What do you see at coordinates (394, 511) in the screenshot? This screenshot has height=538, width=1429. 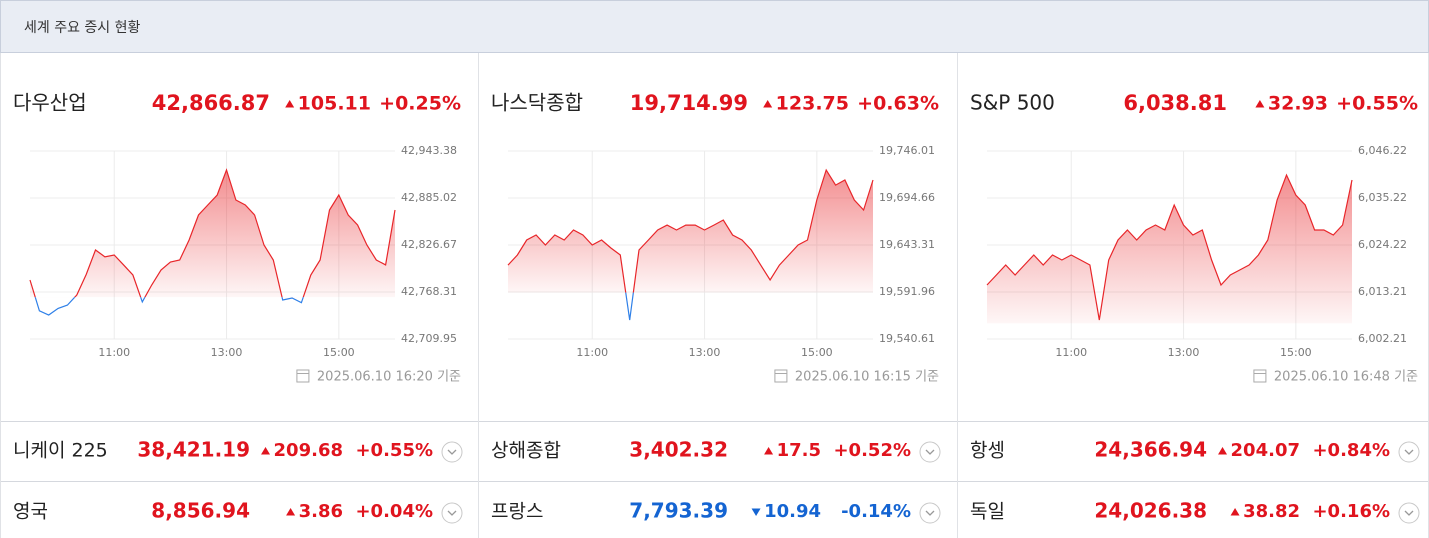 I see `change-pct: +0.04%` at bounding box center [394, 511].